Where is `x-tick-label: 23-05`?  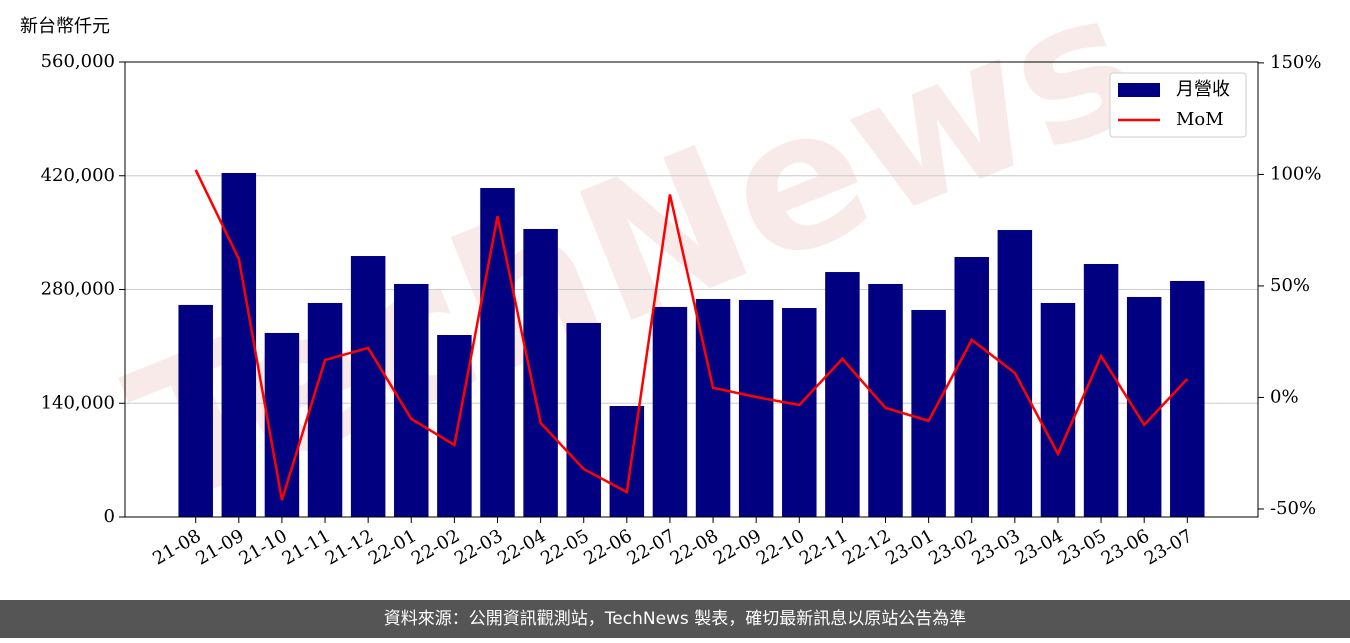
x-tick-label: 23-05 is located at coordinates (1082, 547).